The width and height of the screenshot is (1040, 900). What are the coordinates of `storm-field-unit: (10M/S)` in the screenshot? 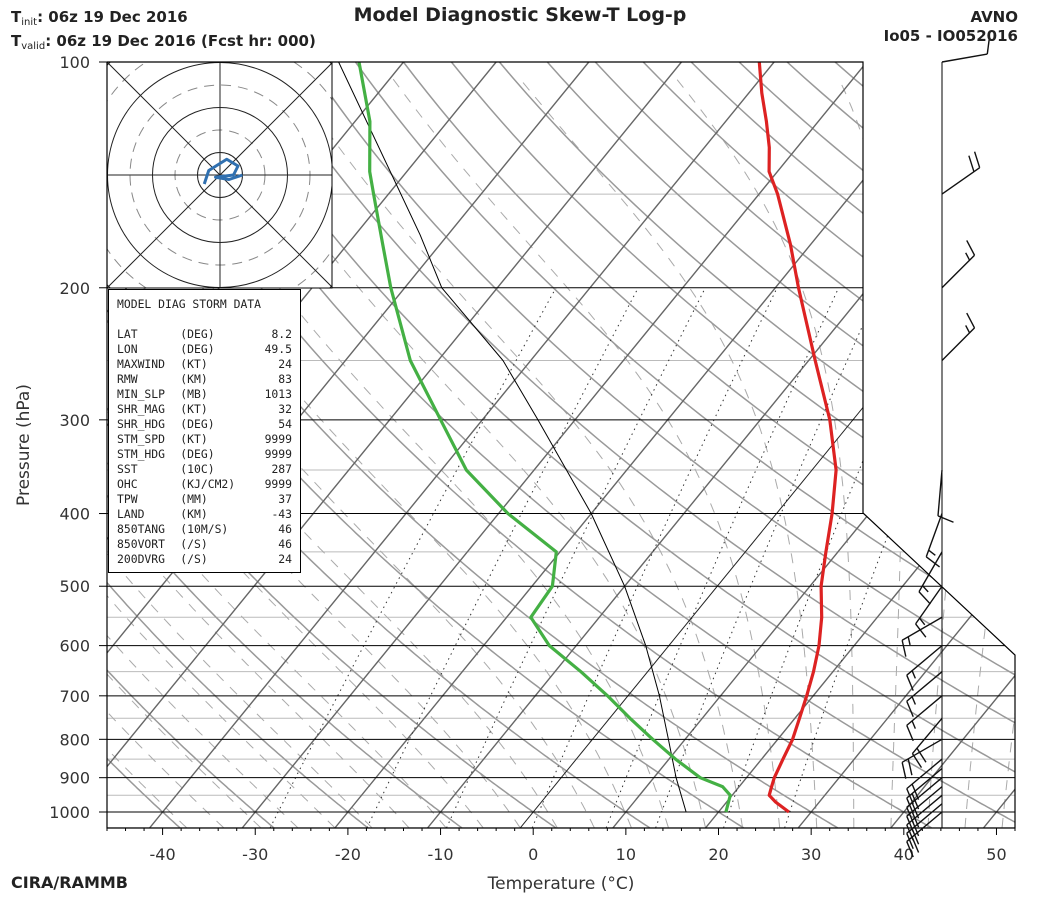 It's located at (204, 529).